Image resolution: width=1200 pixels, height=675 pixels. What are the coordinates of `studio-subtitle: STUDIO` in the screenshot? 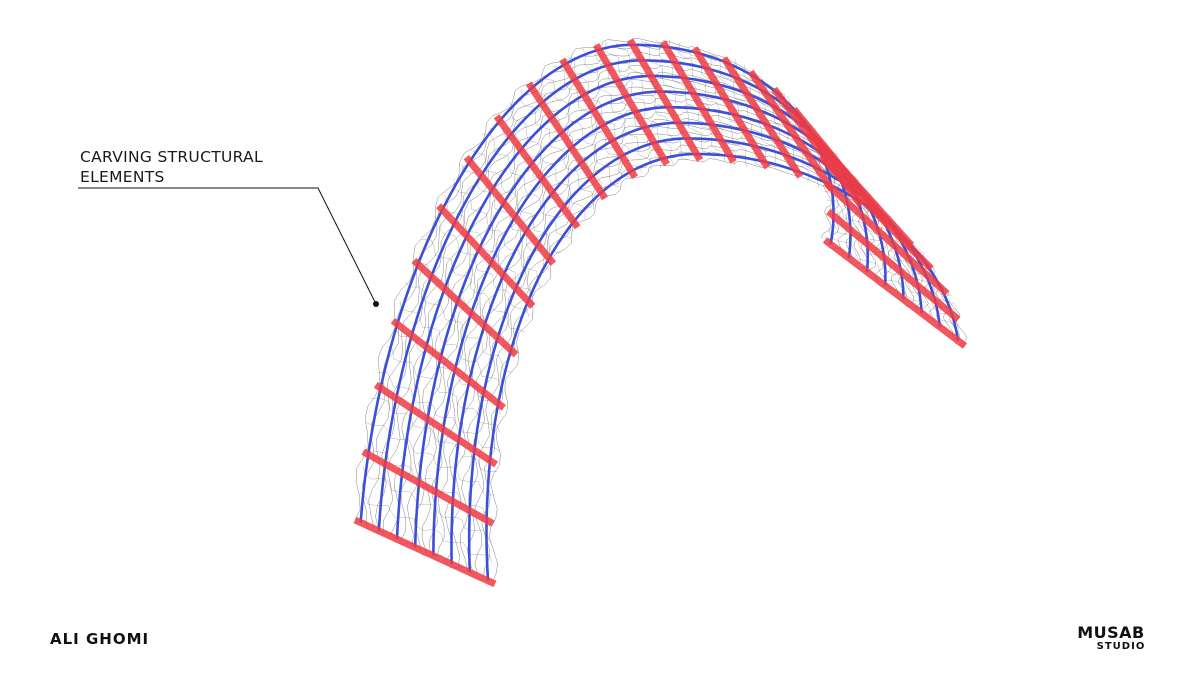 It's located at (1121, 646).